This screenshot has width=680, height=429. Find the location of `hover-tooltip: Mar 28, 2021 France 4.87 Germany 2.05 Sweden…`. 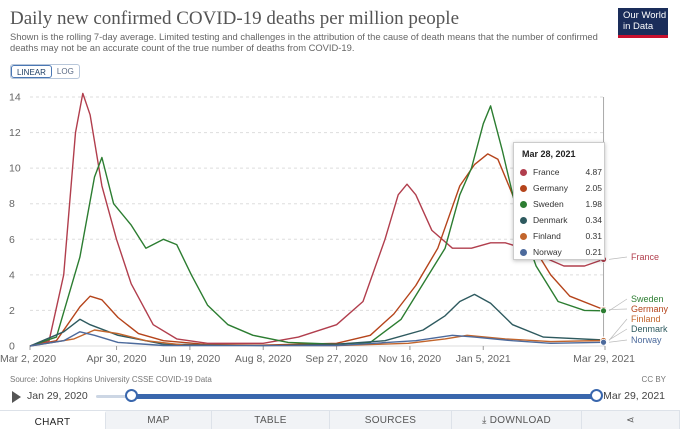

hover-tooltip: Mar 28, 2021 France 4.87 Germany 2.05 Sweden… is located at coordinates (559, 201).